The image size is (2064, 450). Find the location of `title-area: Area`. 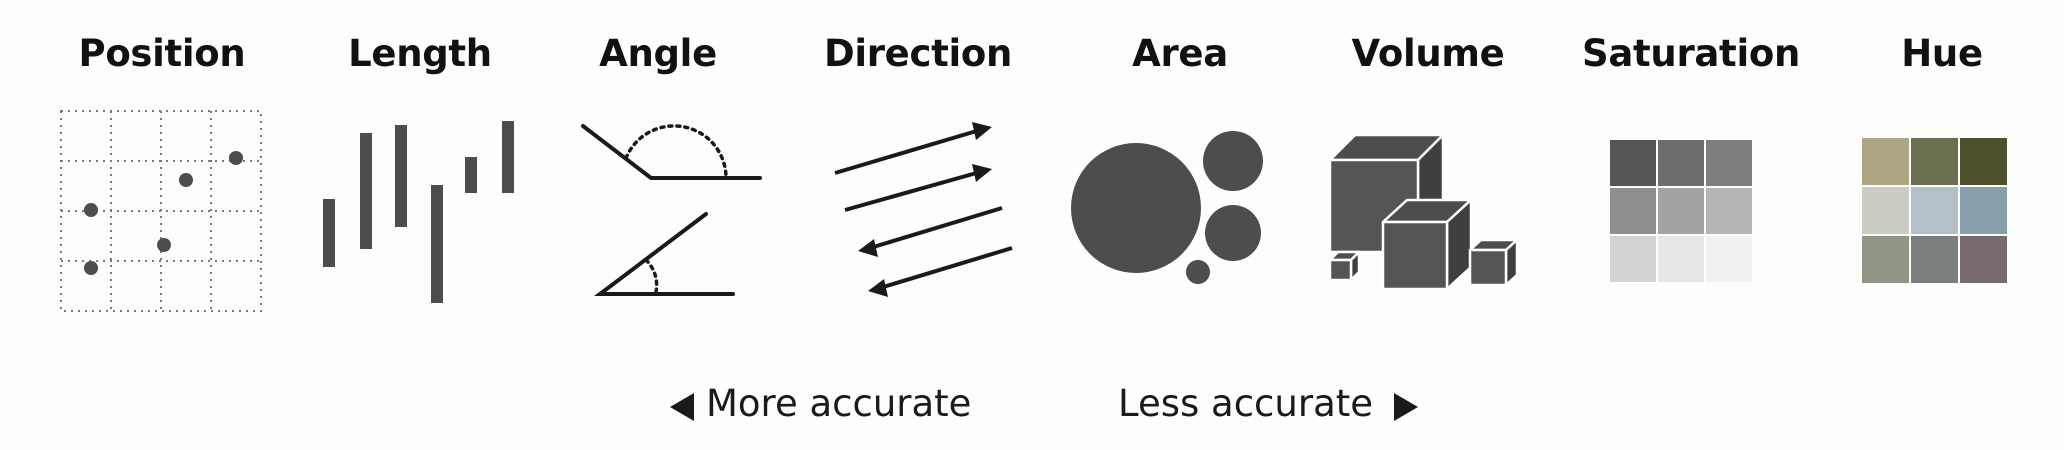

title-area: Area is located at coordinates (1180, 53).